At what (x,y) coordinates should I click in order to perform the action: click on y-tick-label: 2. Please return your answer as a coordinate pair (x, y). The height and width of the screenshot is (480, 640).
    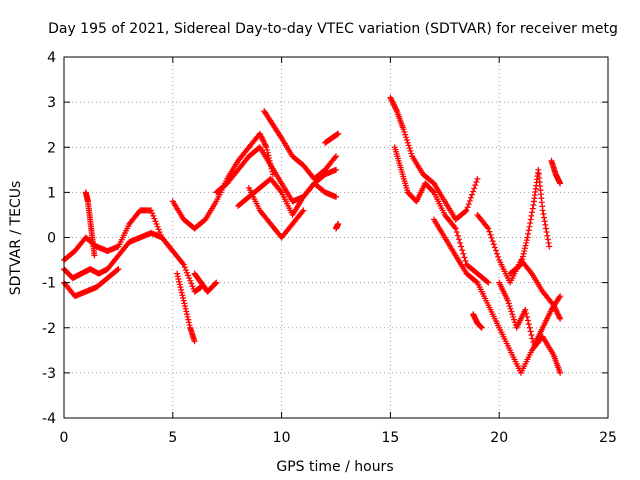
    Looking at the image, I should click on (51, 148).